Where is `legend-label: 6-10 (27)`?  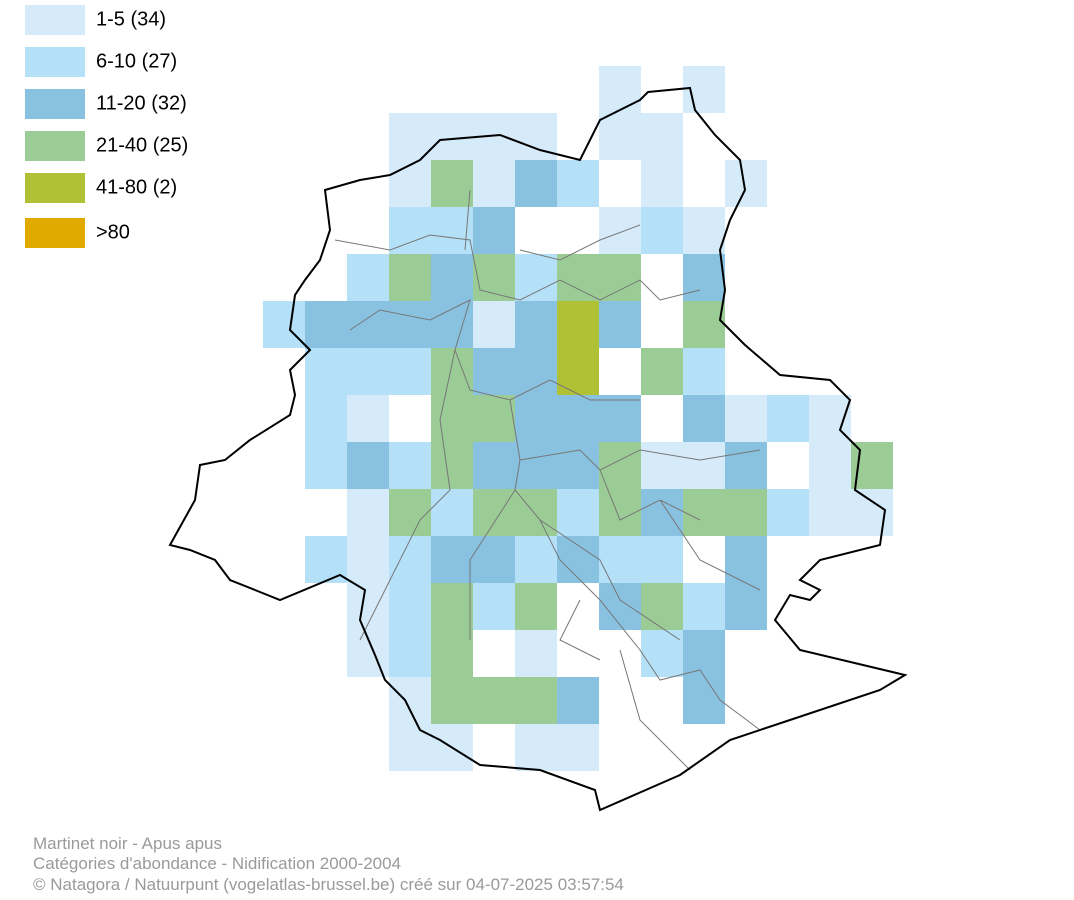
legend-label: 6-10 (27) is located at coordinates (136, 61).